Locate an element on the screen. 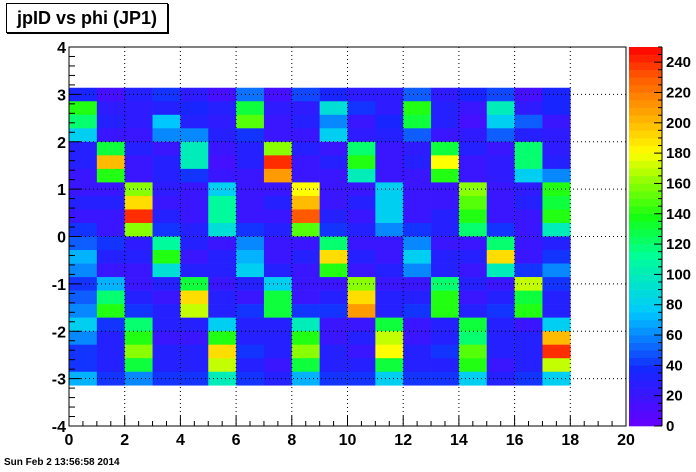 The width and height of the screenshot is (696, 472). x-tick-label: 12 is located at coordinates (403, 440).